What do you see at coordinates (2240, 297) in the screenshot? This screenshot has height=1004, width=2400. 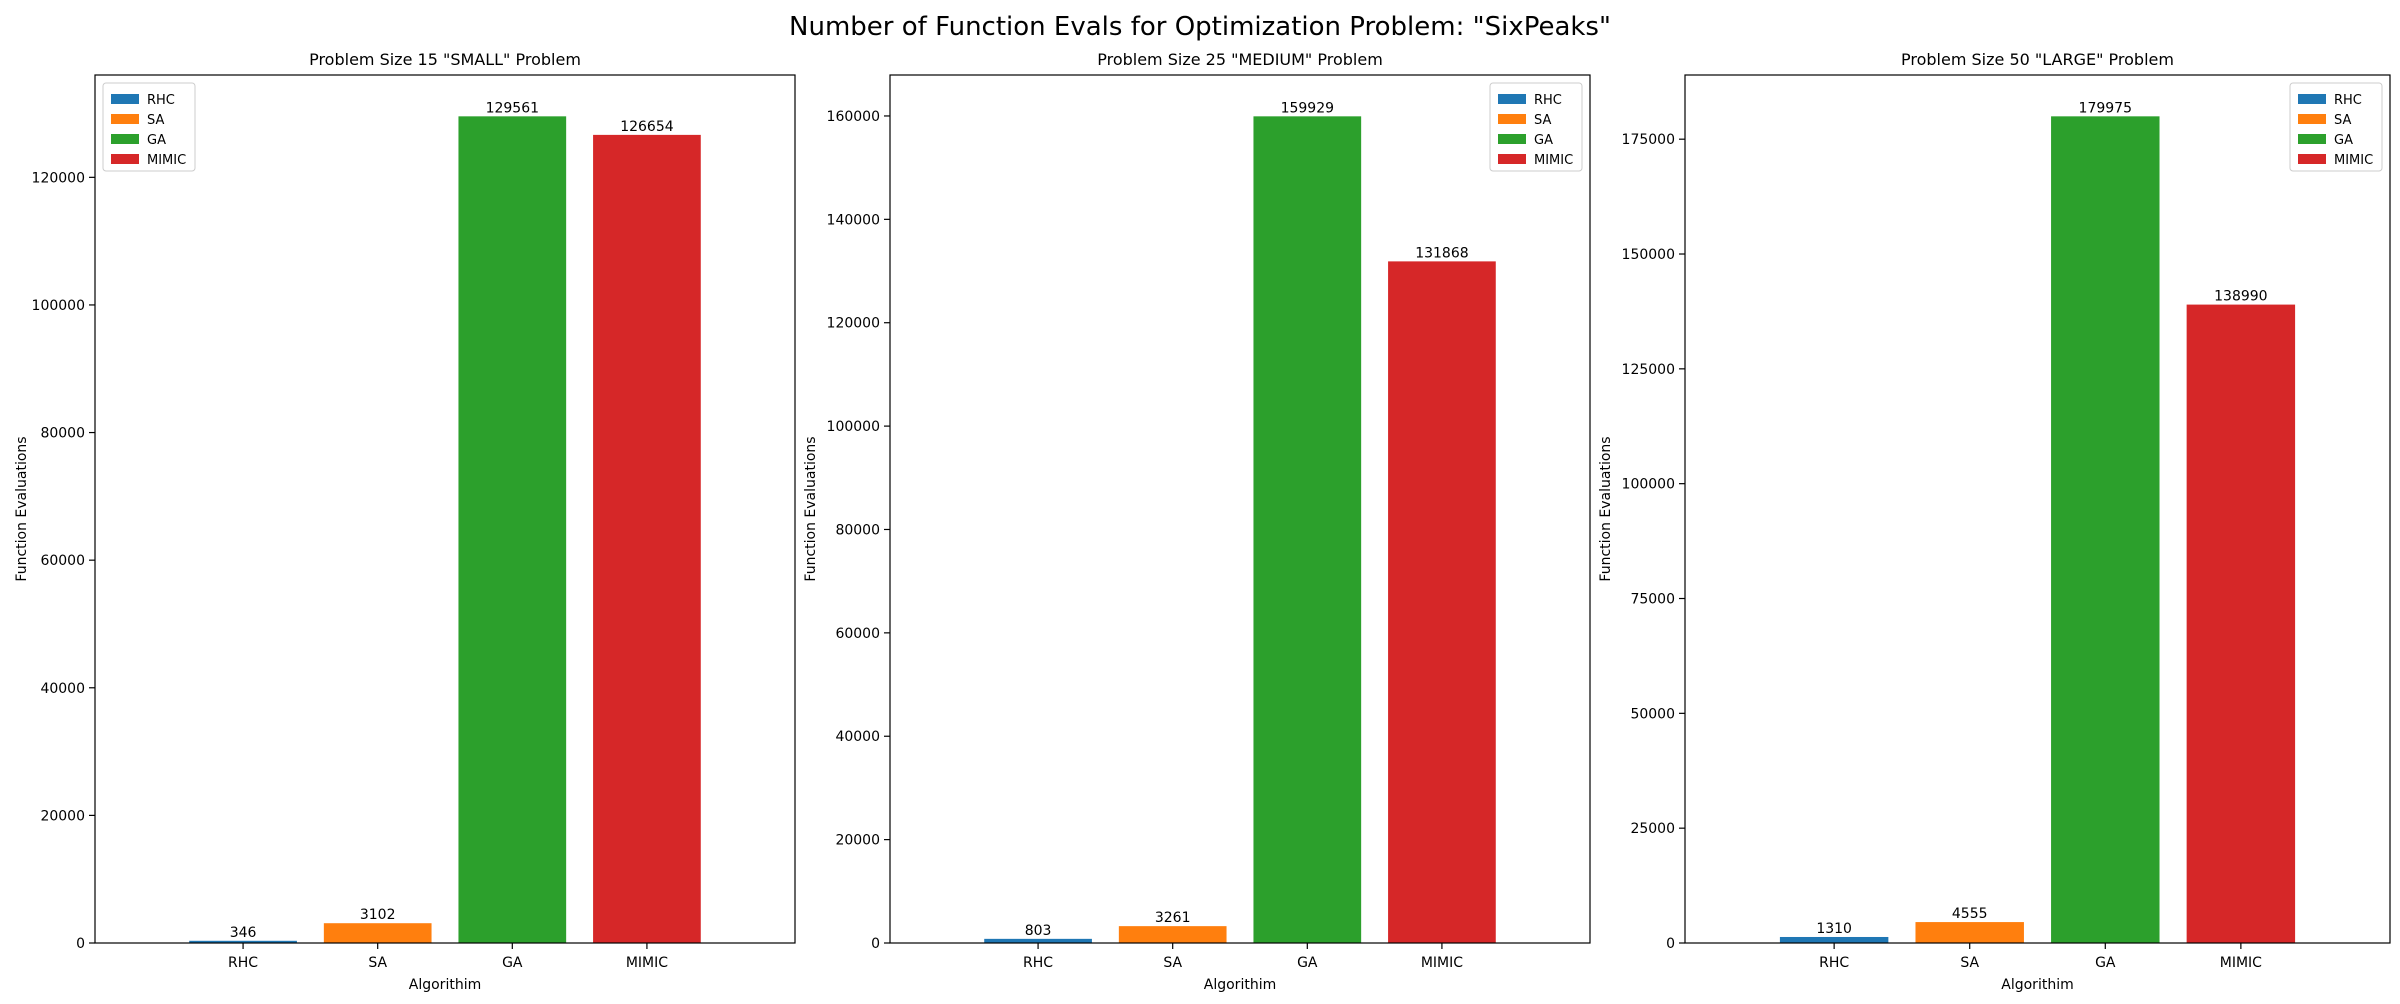 I see `data-label-mimic: 138990` at bounding box center [2240, 297].